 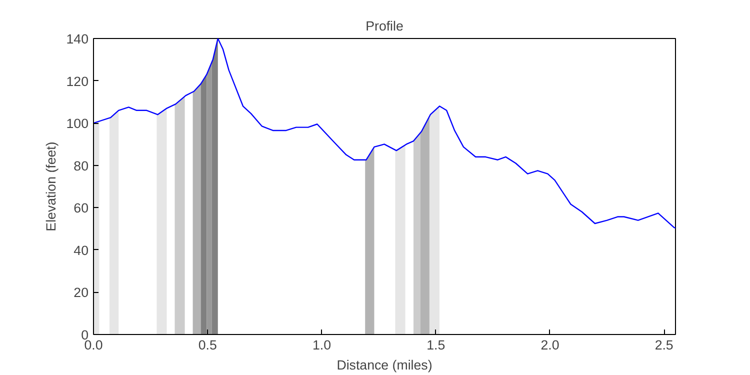 What do you see at coordinates (77, 81) in the screenshot?
I see `y-tick-label: 120` at bounding box center [77, 81].